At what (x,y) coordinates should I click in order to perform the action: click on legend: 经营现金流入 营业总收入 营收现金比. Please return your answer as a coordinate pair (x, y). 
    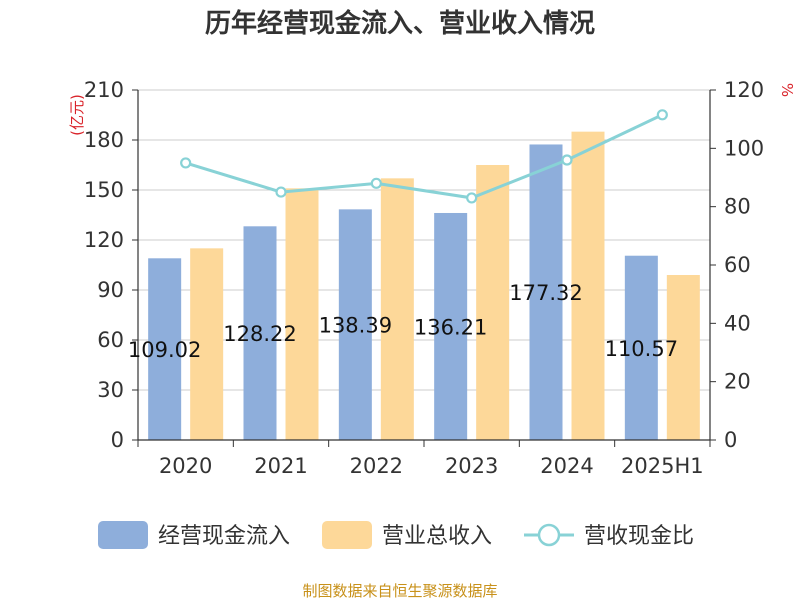
    Looking at the image, I should click on (396, 535).